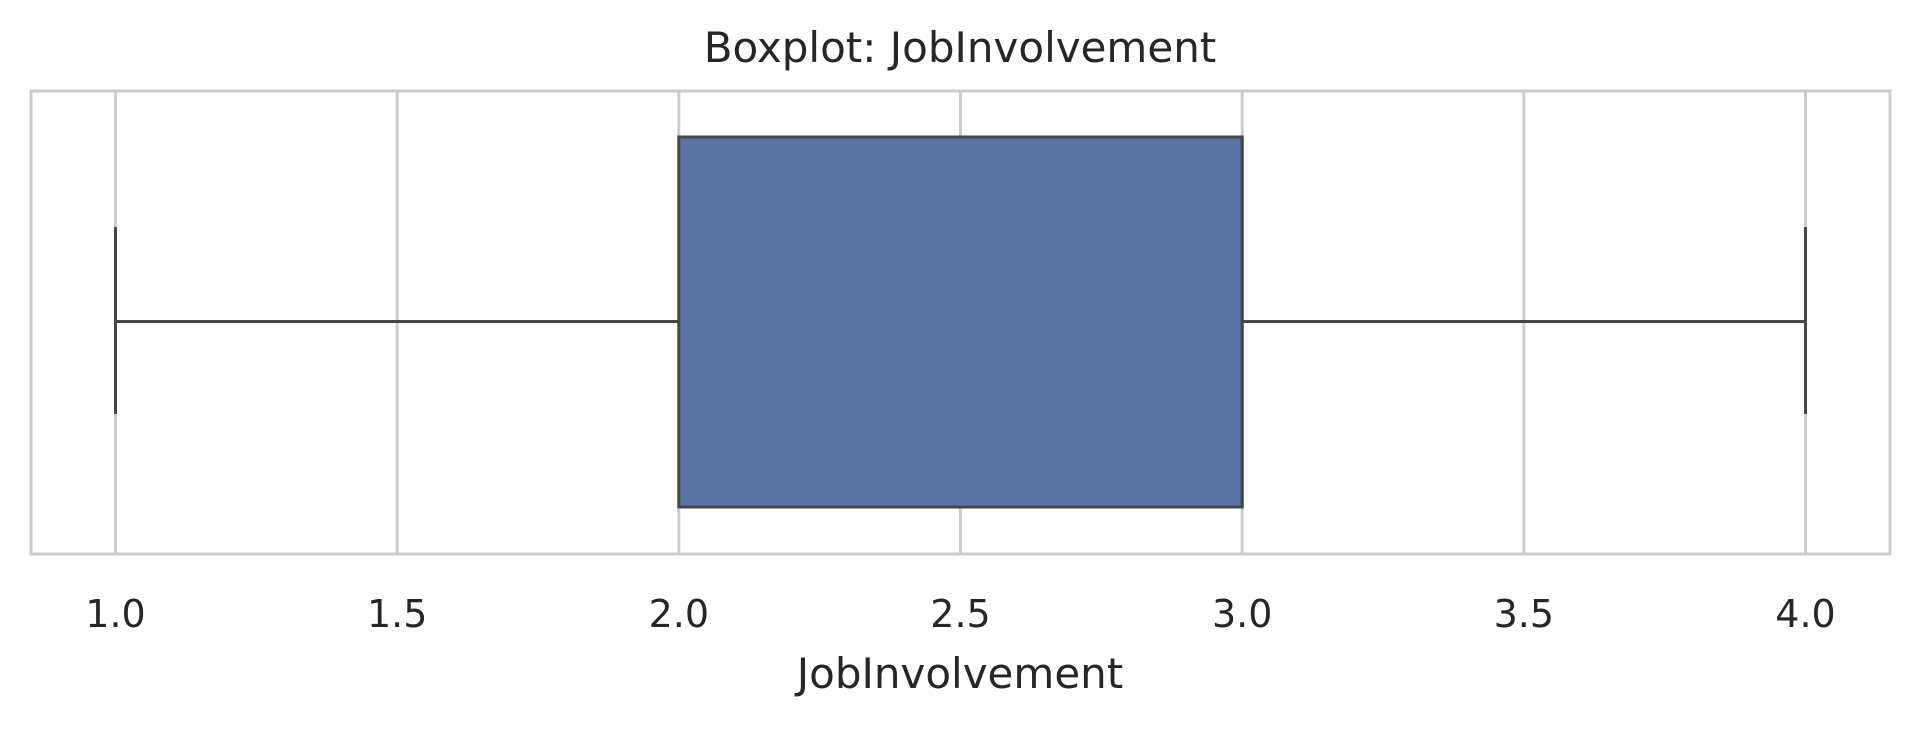 The image size is (1919, 733). Describe the element at coordinates (1524, 614) in the screenshot. I see `x-tick-label: 3.5` at that location.